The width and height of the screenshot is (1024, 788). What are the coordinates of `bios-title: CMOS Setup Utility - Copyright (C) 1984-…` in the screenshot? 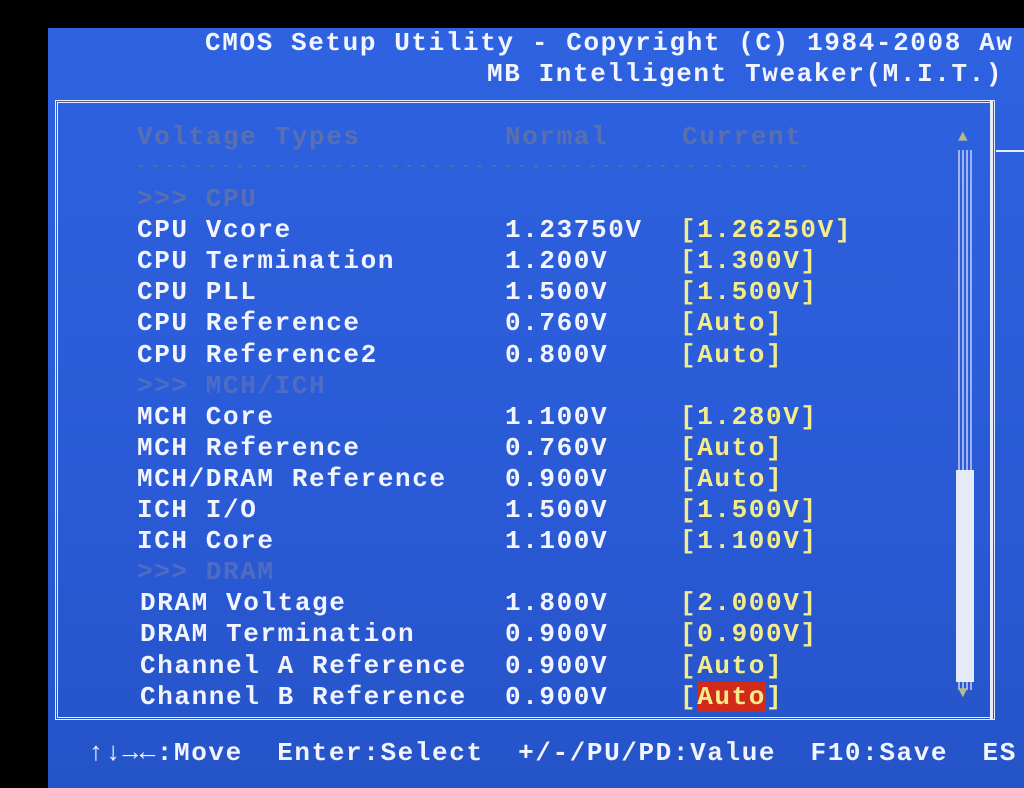 It's located at (609, 43).